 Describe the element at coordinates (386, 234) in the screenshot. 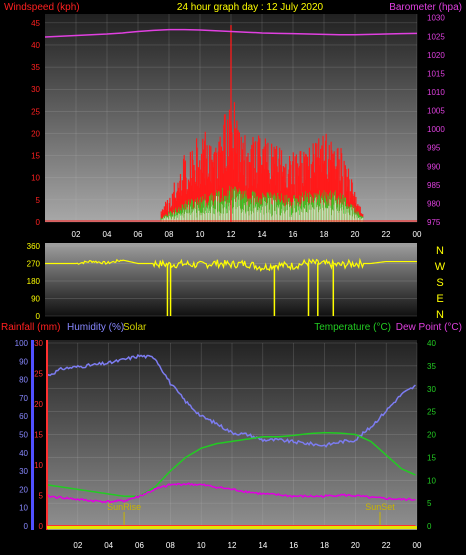

I see `wind-hour-label: 22` at that location.